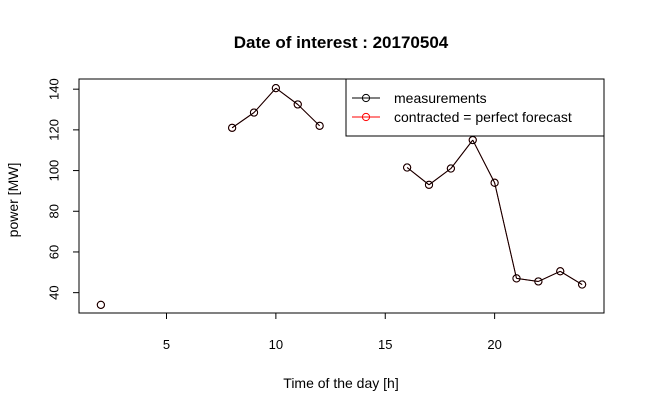  I want to click on x-tick-label: 15, so click(385, 344).